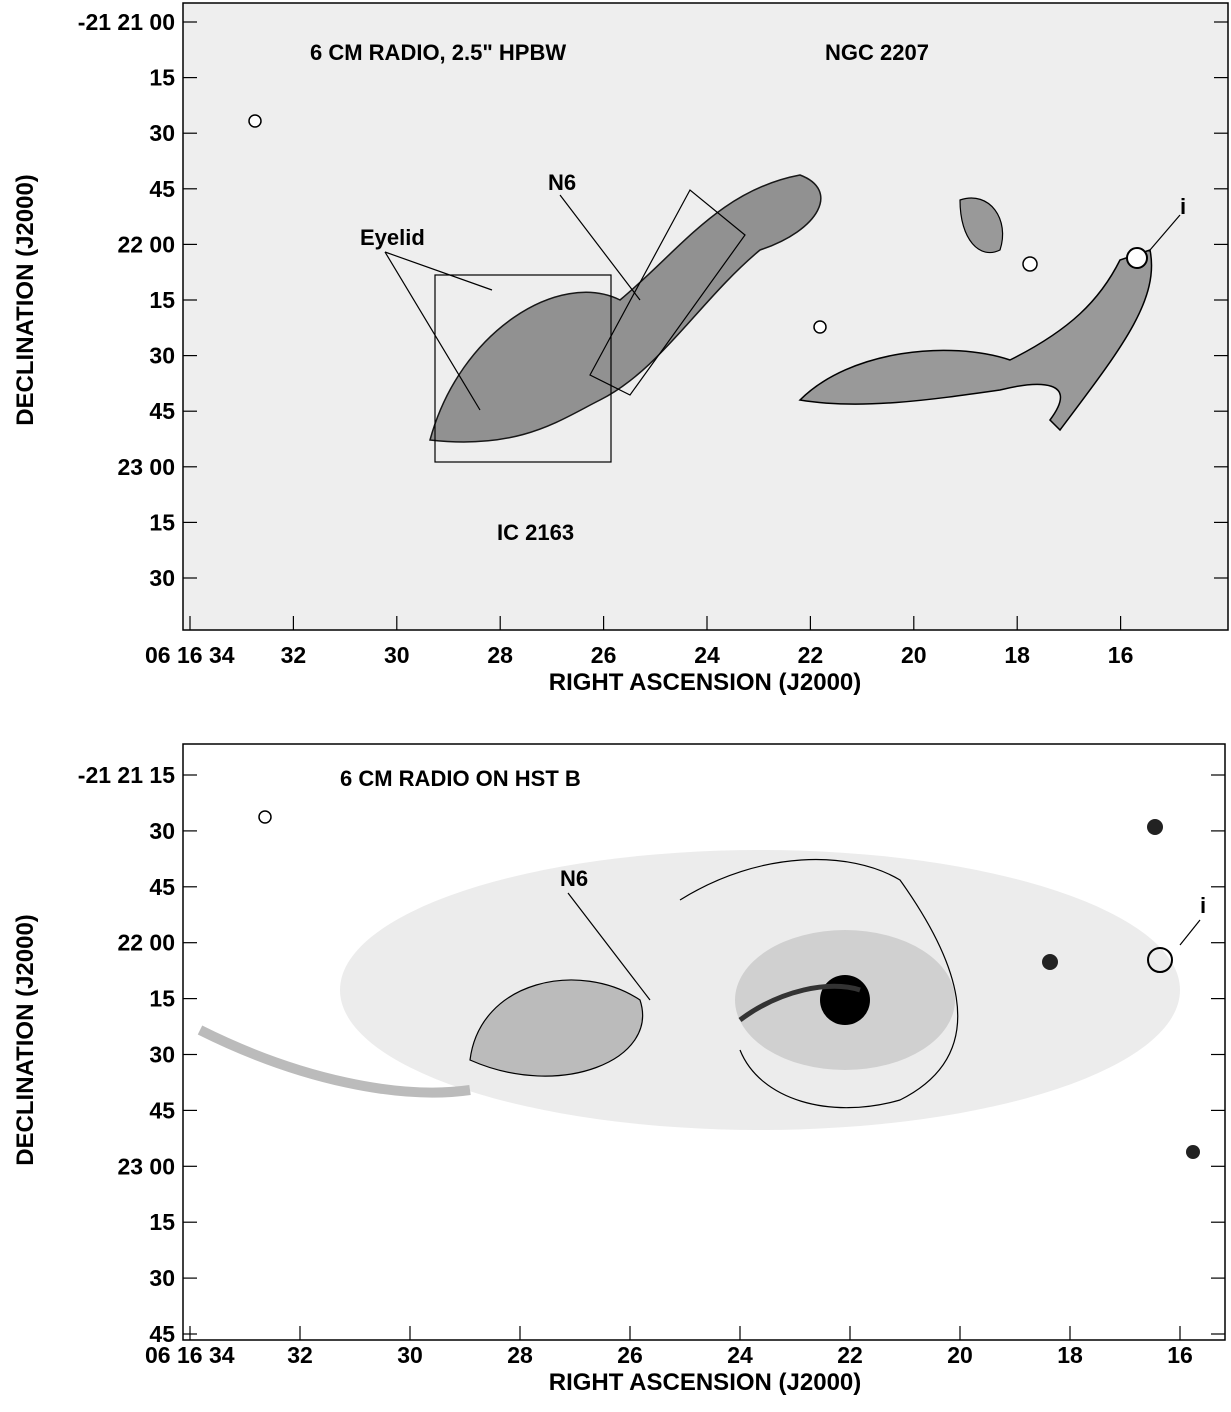  What do you see at coordinates (126, 22) in the screenshot?
I see `y-tick-label: -21 21 00` at bounding box center [126, 22].